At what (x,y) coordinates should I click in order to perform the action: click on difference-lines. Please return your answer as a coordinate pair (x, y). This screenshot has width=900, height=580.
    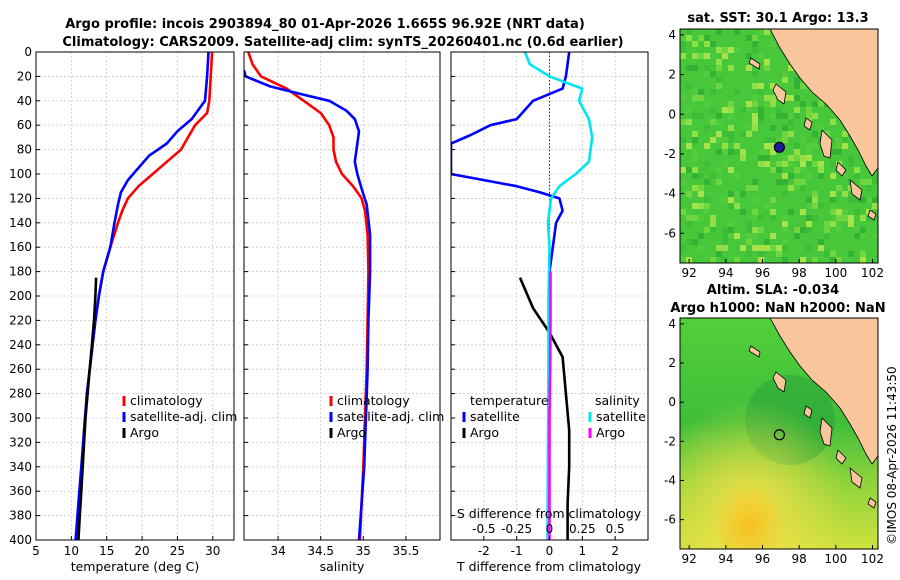
    Looking at the image, I should click on (522, 296).